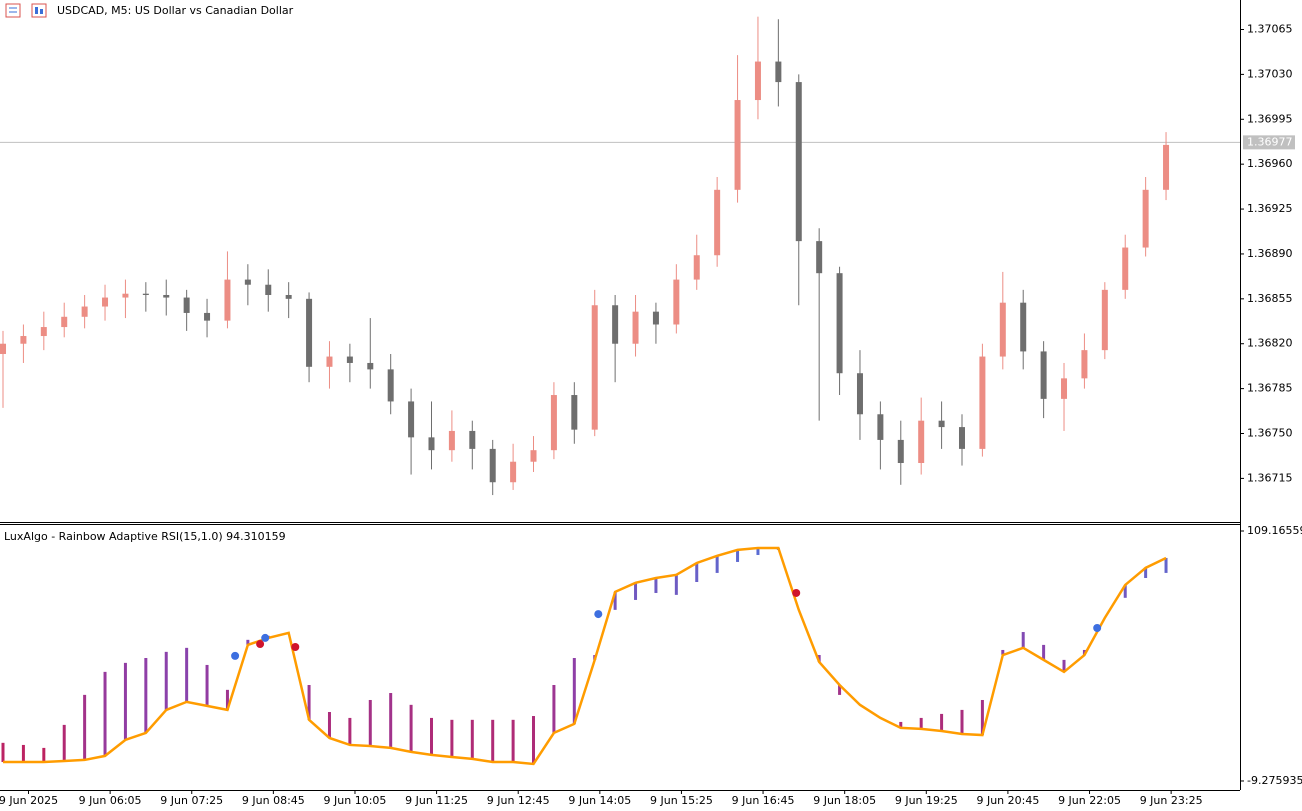 The height and width of the screenshot is (811, 1302). What do you see at coordinates (844, 800) in the screenshot?
I see `x-tick-label: 9 Jun 18:05` at bounding box center [844, 800].